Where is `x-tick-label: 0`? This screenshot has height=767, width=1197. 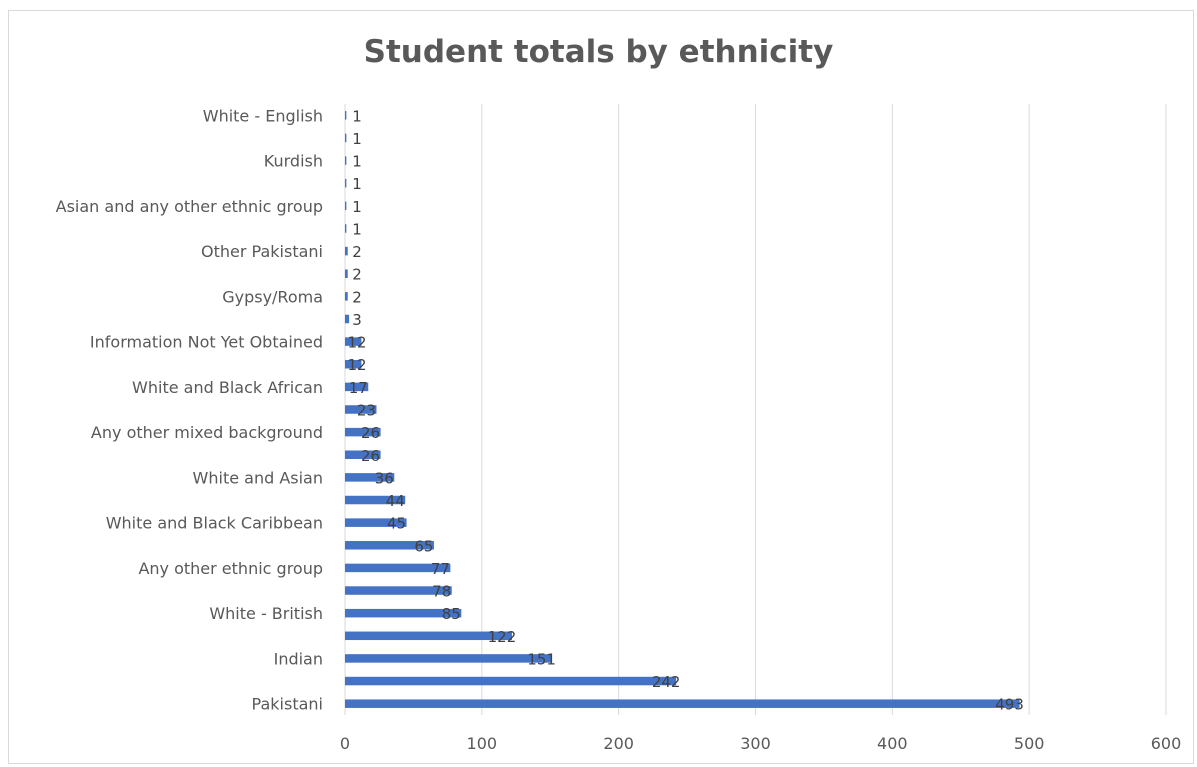
x-tick-label: 0 is located at coordinates (345, 743).